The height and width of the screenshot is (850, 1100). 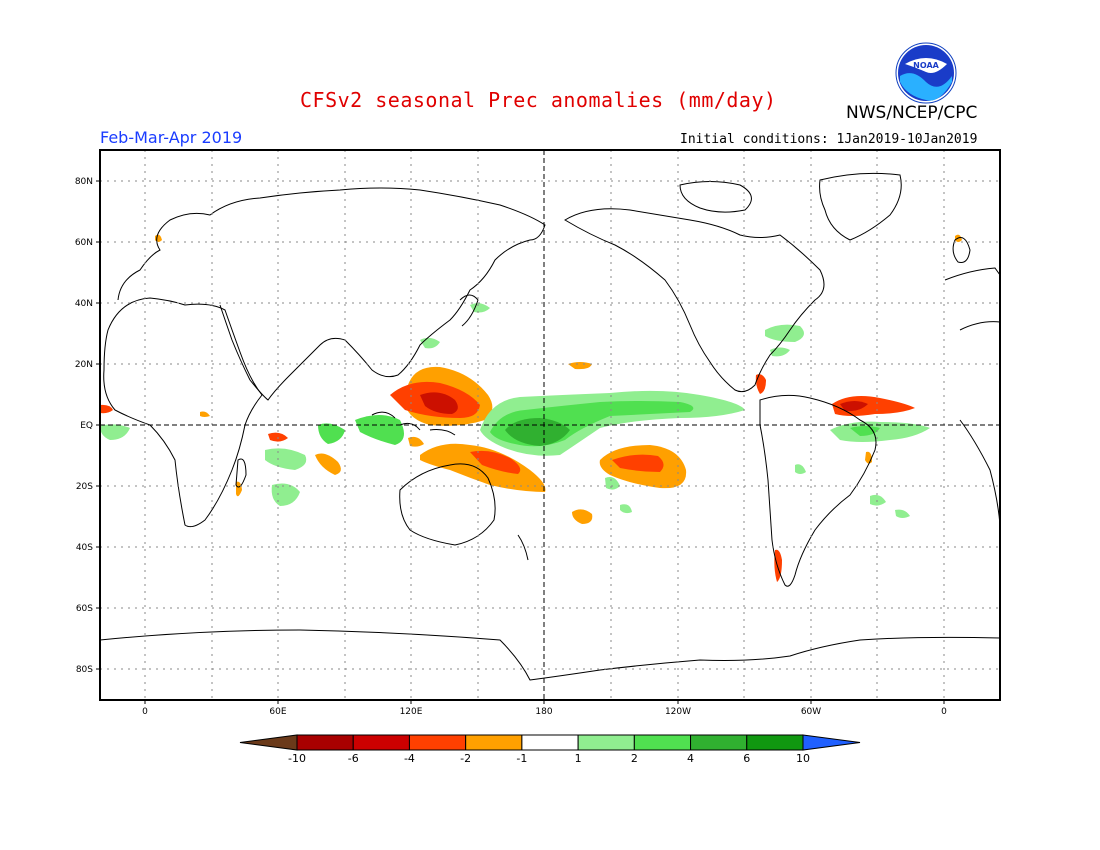 I want to click on anomaly-indian-wet, so click(x=286, y=459).